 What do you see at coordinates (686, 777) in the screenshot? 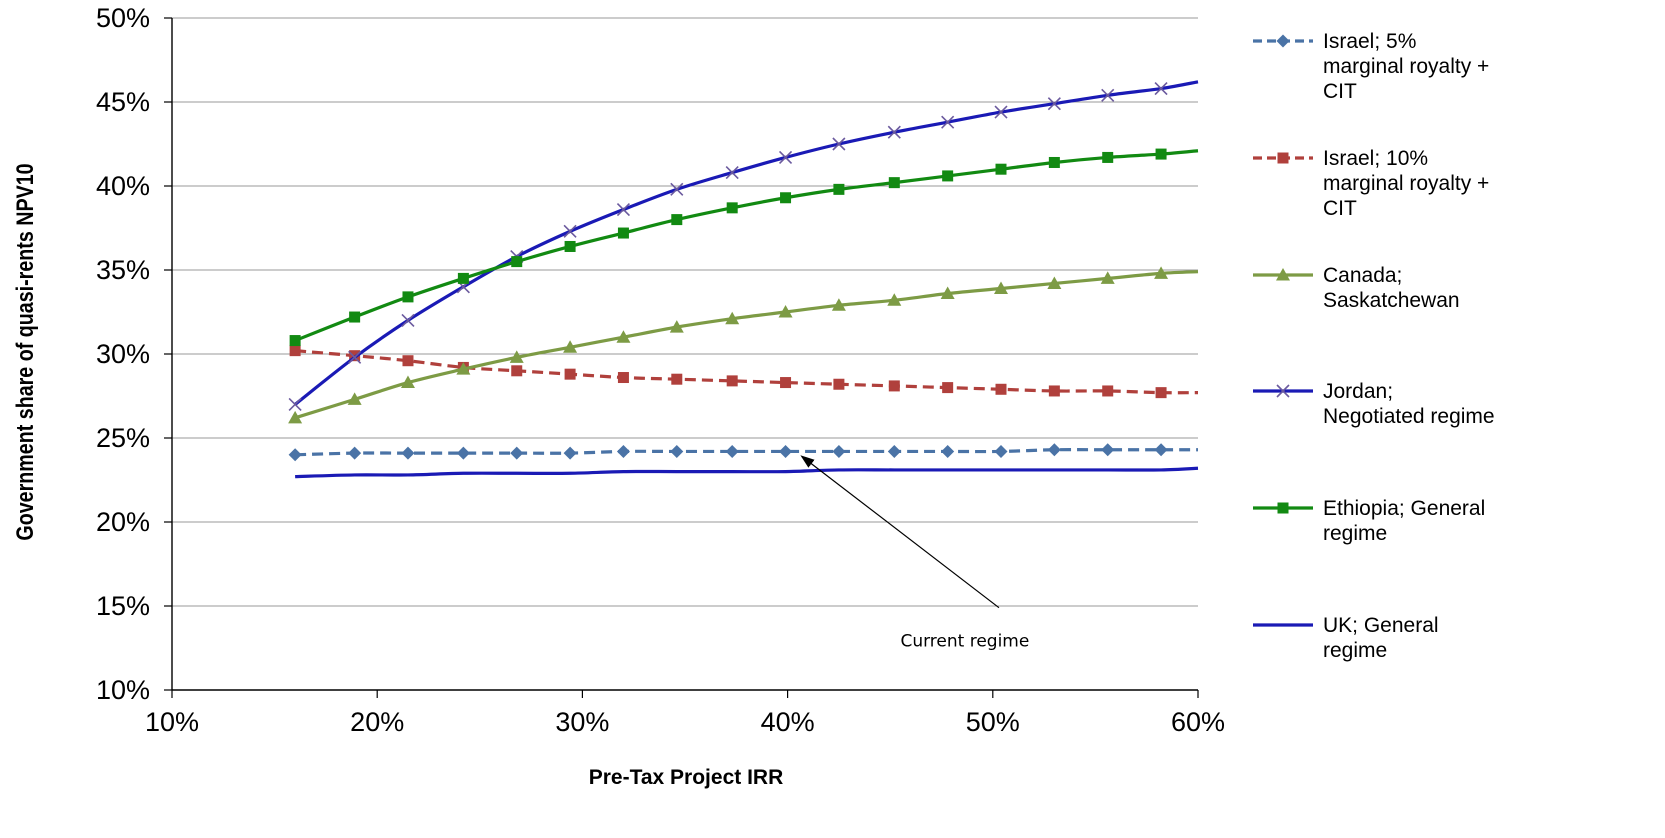
I see `x-axis-title: Pre-Tax Project IRR` at bounding box center [686, 777].